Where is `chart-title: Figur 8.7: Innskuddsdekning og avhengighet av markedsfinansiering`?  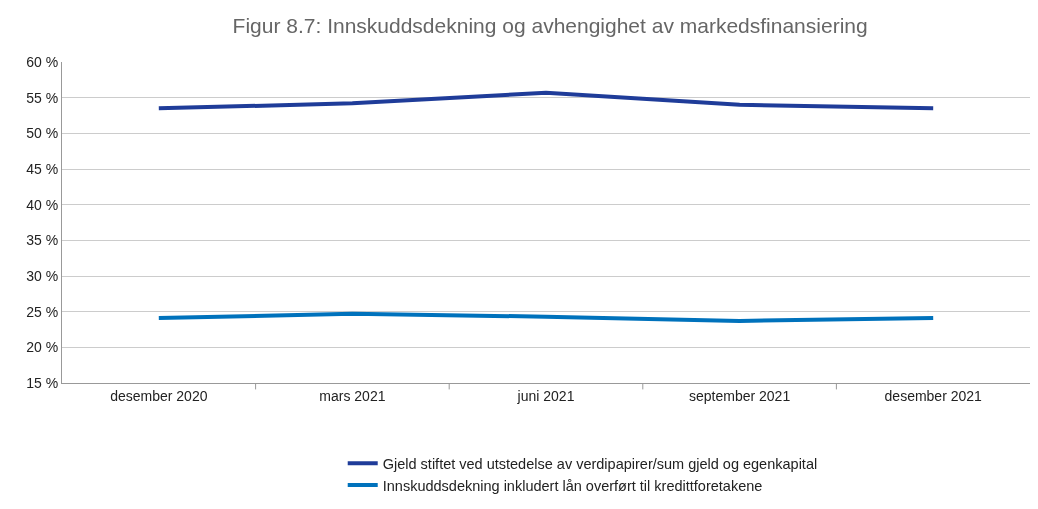 chart-title: Figur 8.7: Innskuddsdekning og avhengighet av markedsfinansiering is located at coordinates (550, 25).